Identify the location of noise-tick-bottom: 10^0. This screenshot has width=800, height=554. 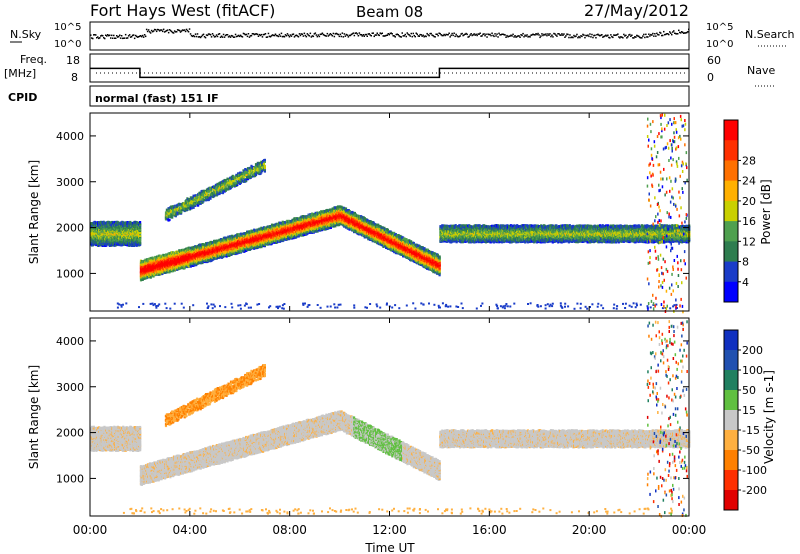
(67, 44).